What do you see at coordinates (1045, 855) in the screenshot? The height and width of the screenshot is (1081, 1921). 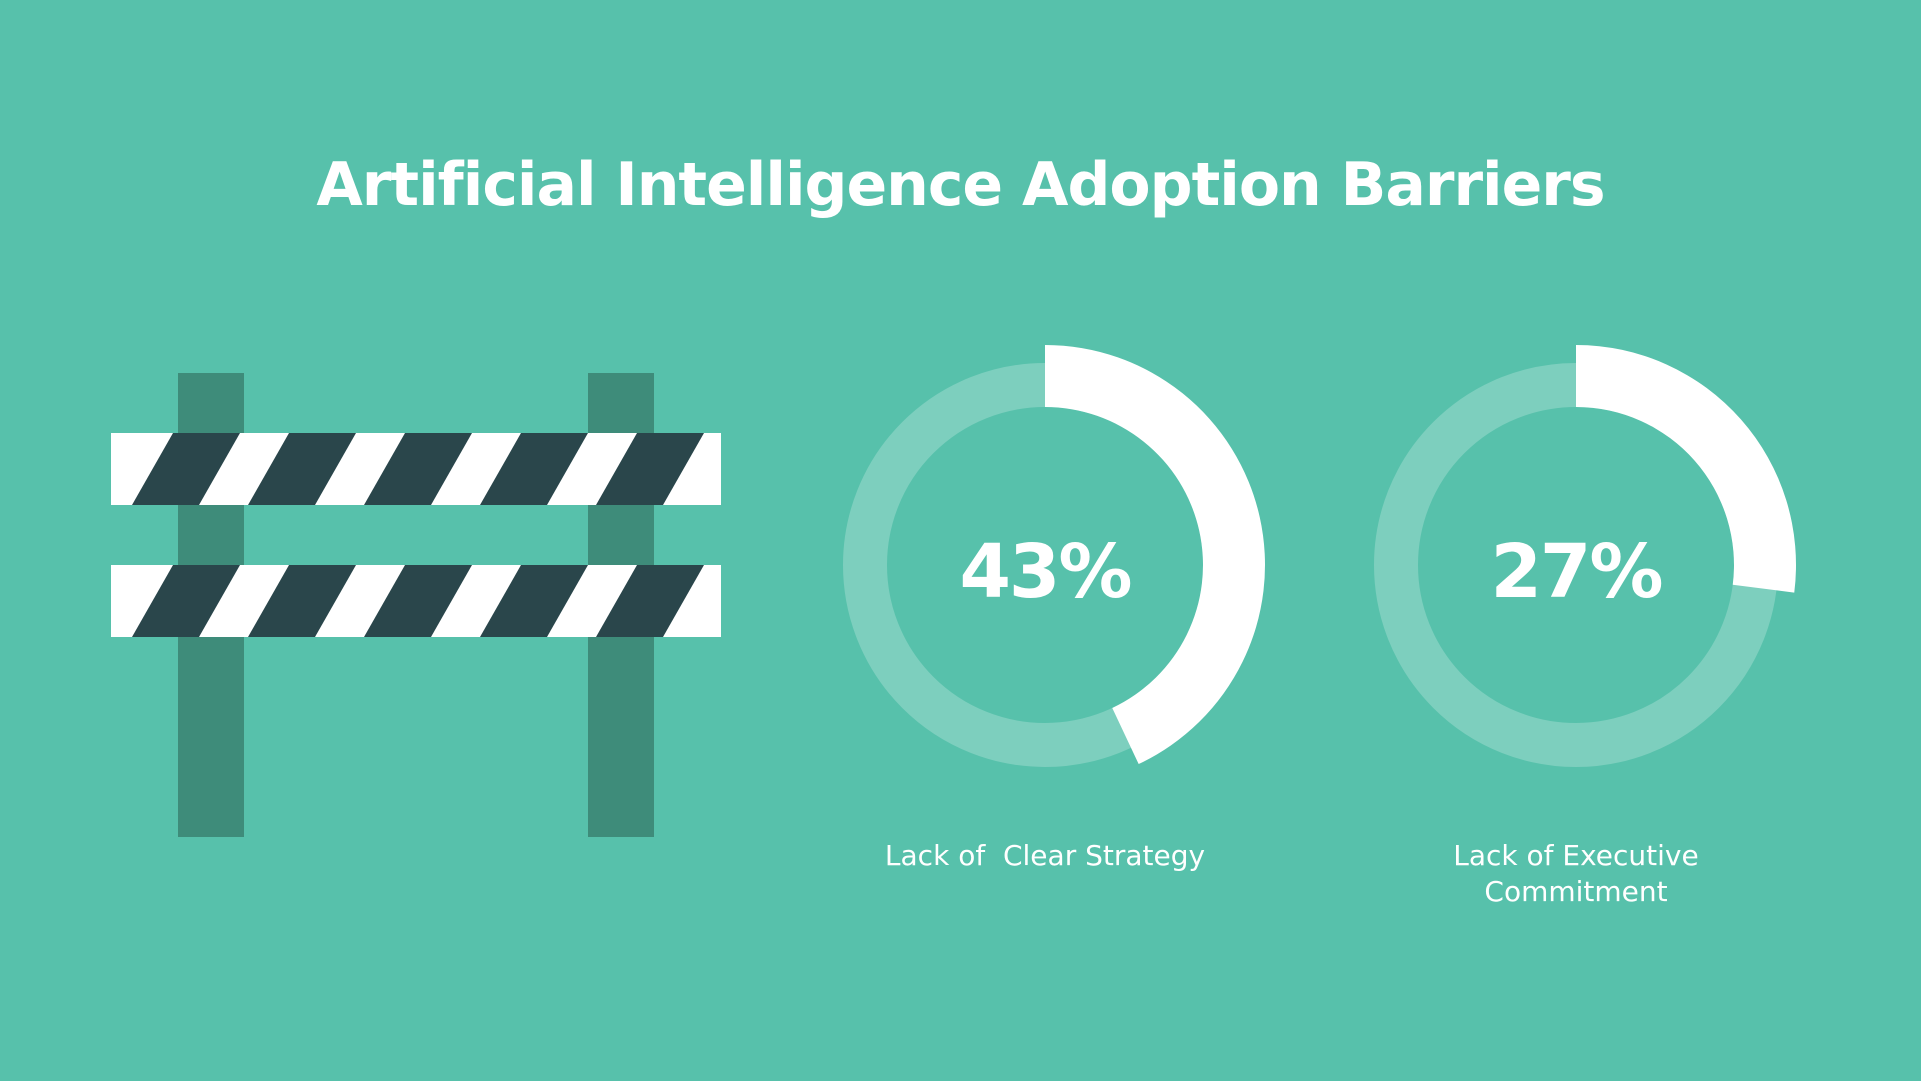 I see `category-label-clear-strategy: Lack of Clear Strategy` at bounding box center [1045, 855].